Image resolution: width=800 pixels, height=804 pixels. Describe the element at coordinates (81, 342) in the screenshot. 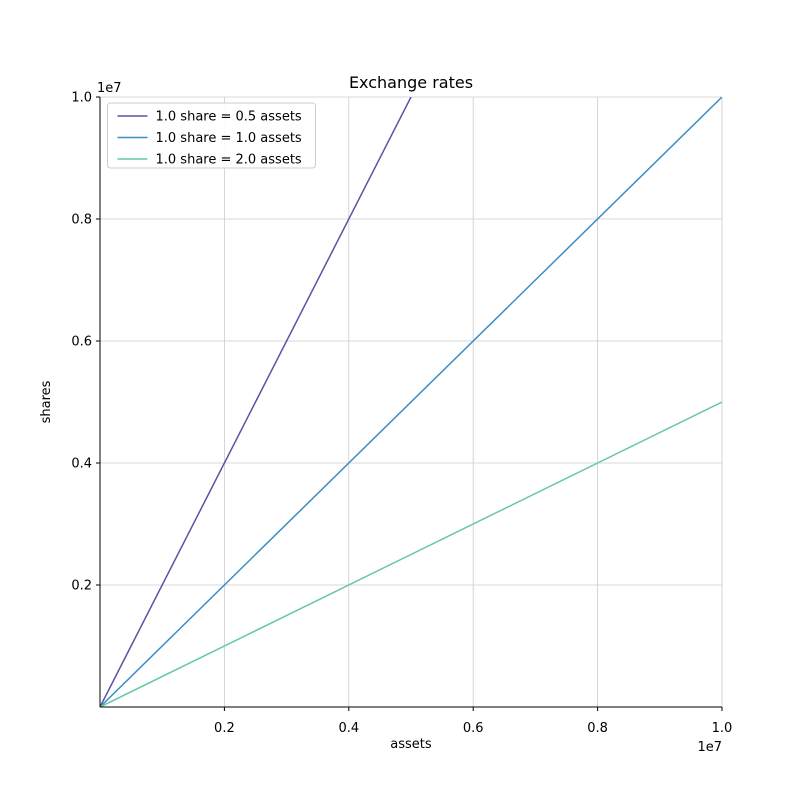

I see `y-tick-label: 0.6` at that location.